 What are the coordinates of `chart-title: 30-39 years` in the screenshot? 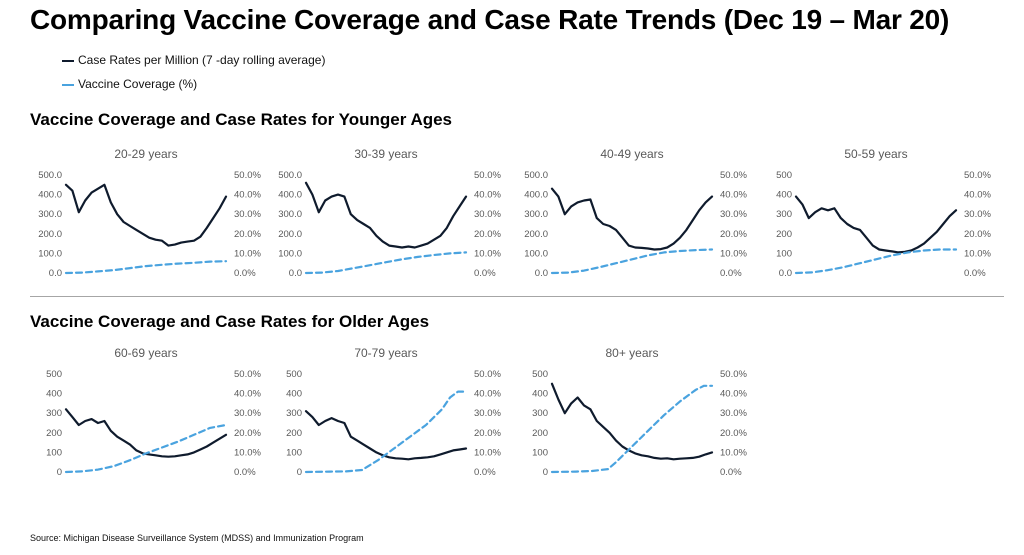 It's located at (385, 154).